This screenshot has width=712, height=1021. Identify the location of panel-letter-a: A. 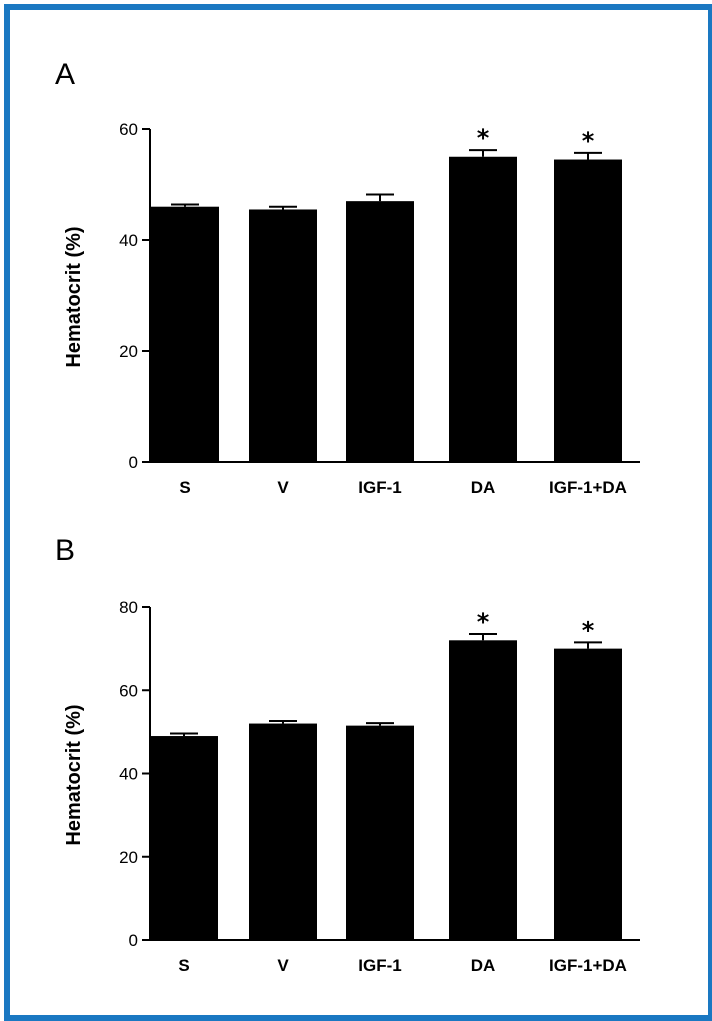
(65, 74).